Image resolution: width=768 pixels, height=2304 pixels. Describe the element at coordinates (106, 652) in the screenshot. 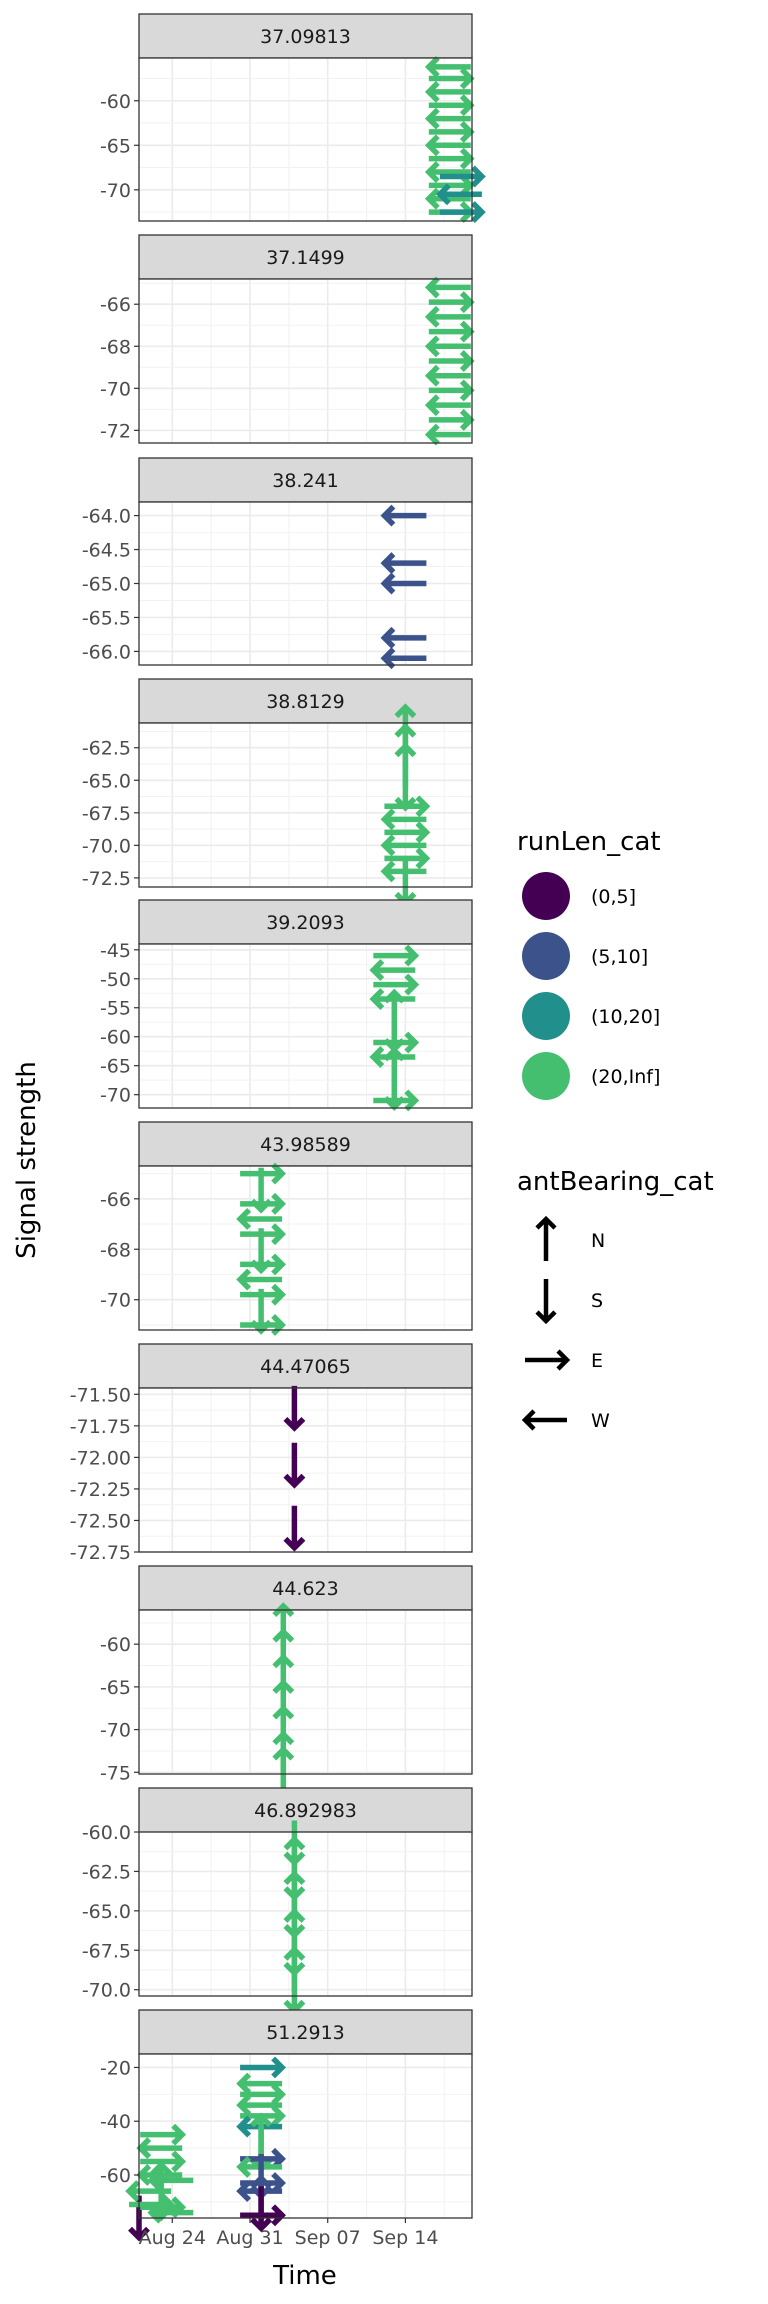

I see `y-tick-label: -66.0` at that location.